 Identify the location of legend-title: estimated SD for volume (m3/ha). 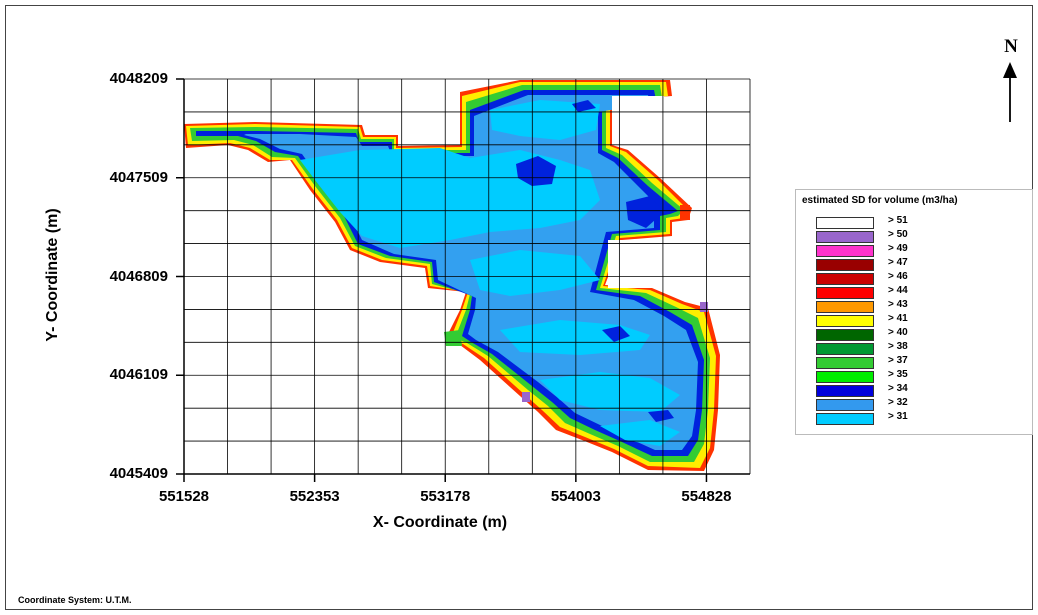
(880, 200).